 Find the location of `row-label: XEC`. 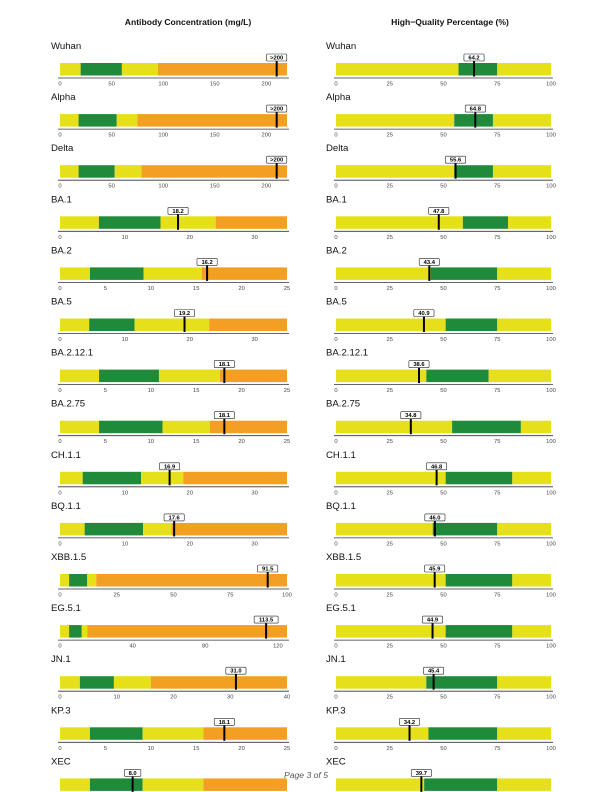

row-label: XEC is located at coordinates (61, 761).